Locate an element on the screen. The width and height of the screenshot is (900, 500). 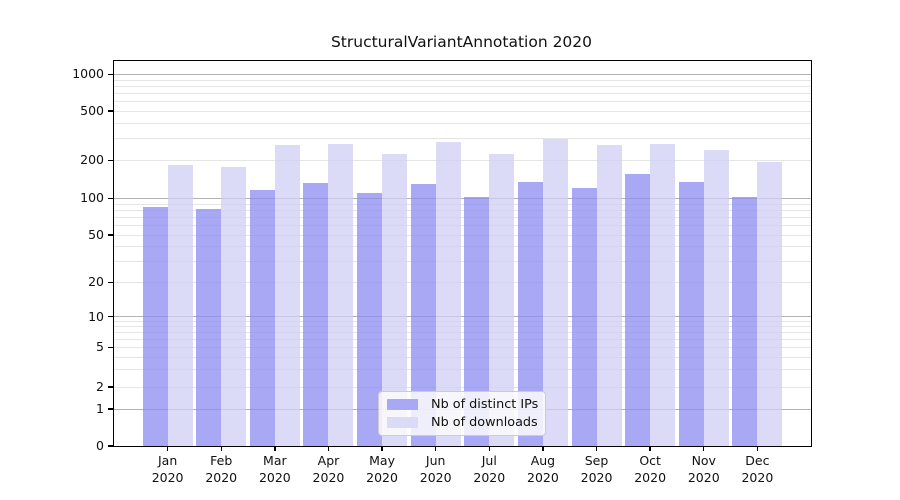
bar-dec-downloads is located at coordinates (770, 303).